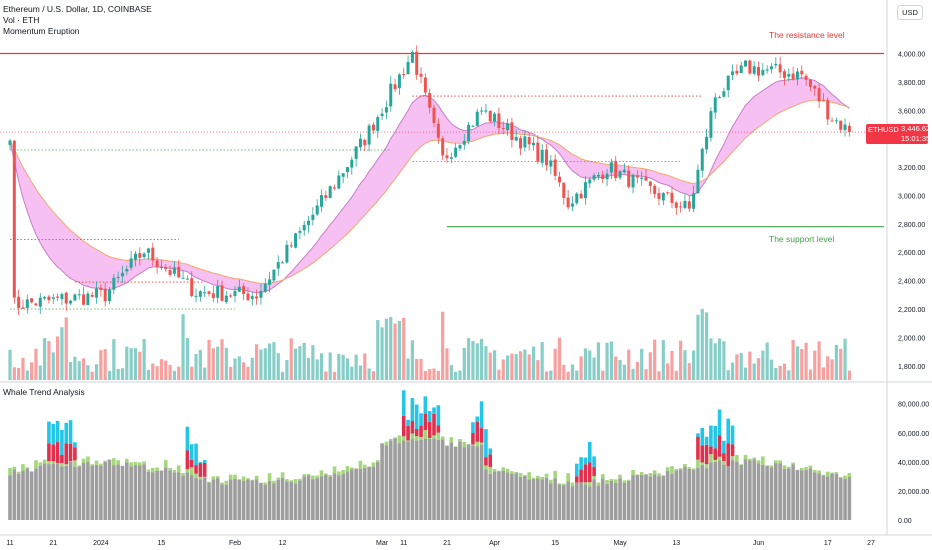 The width and height of the screenshot is (932, 550). I want to click on time-tick-label: Jun, so click(758, 543).